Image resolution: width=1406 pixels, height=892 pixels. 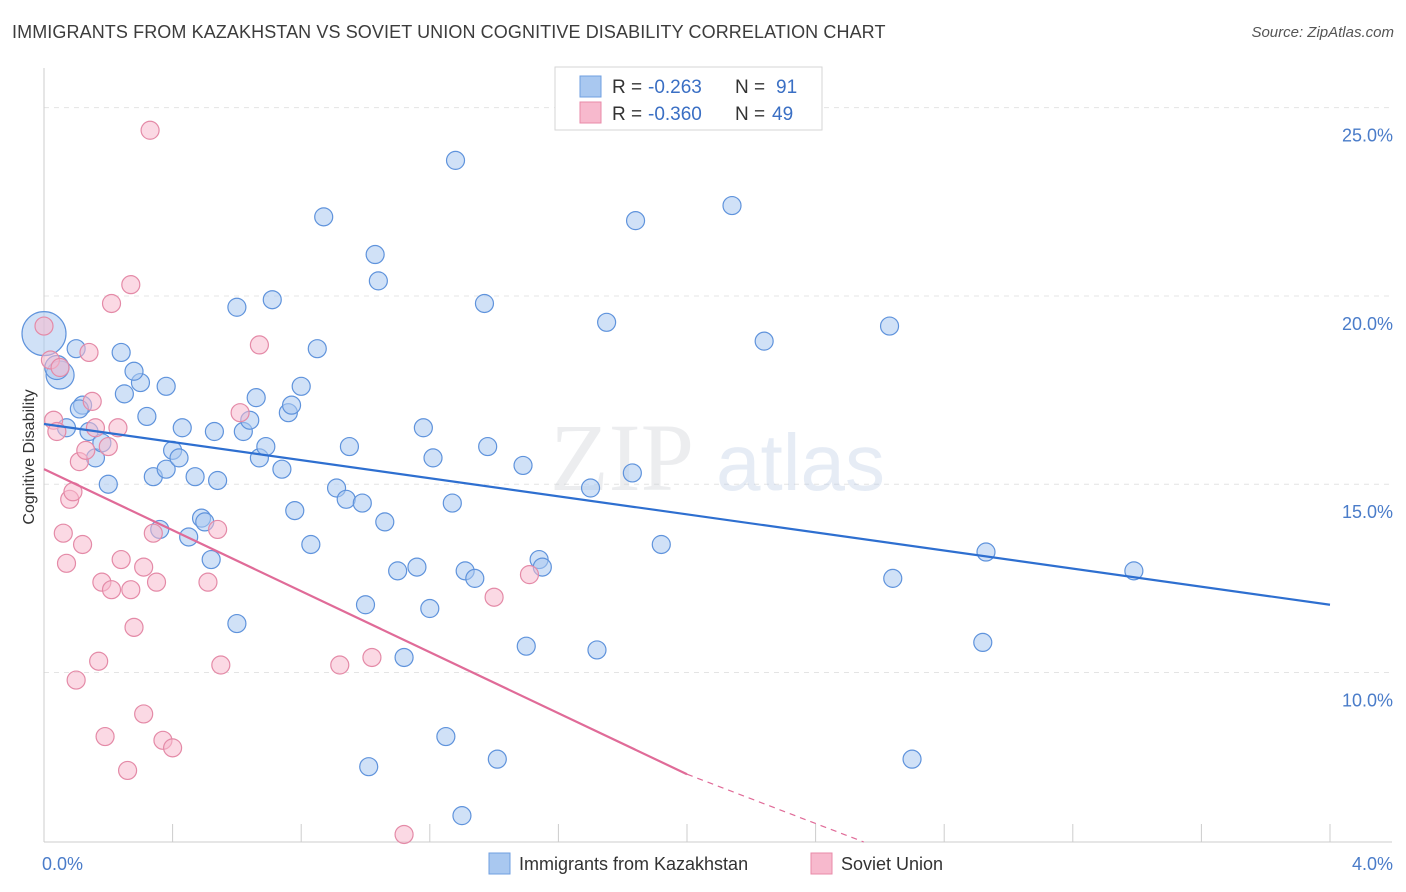 What do you see at coordinates (627, 87) in the screenshot?
I see `legend-r-label-1: R =` at bounding box center [627, 87].